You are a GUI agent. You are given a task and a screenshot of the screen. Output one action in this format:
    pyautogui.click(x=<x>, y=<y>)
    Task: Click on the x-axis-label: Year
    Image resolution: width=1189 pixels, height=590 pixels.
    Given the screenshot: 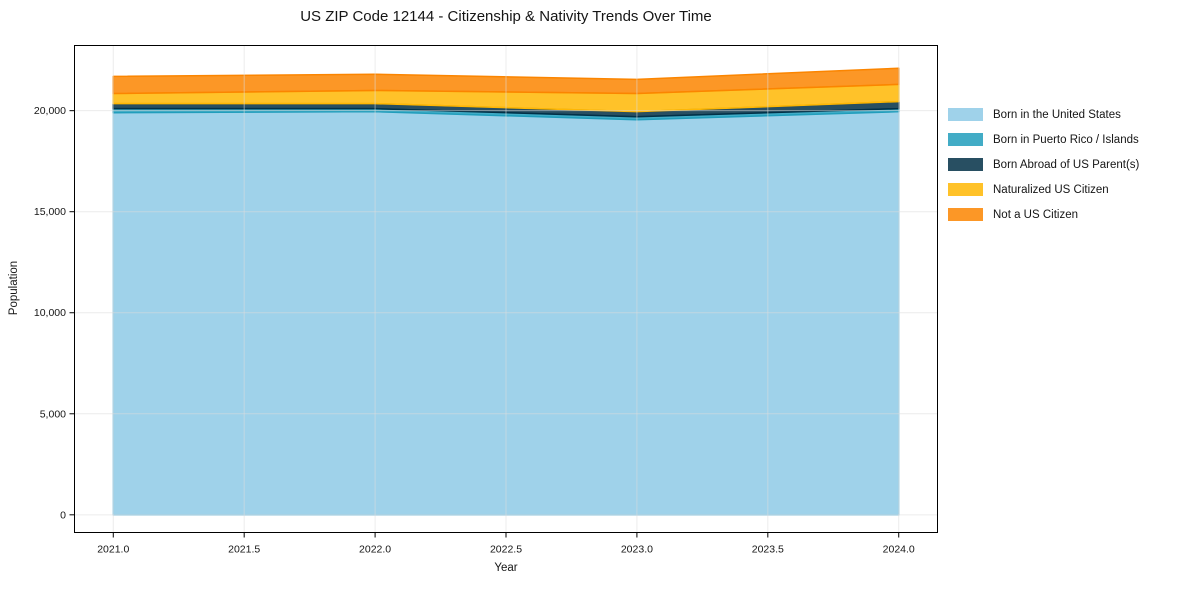 What is the action you would take?
    pyautogui.click(x=506, y=568)
    